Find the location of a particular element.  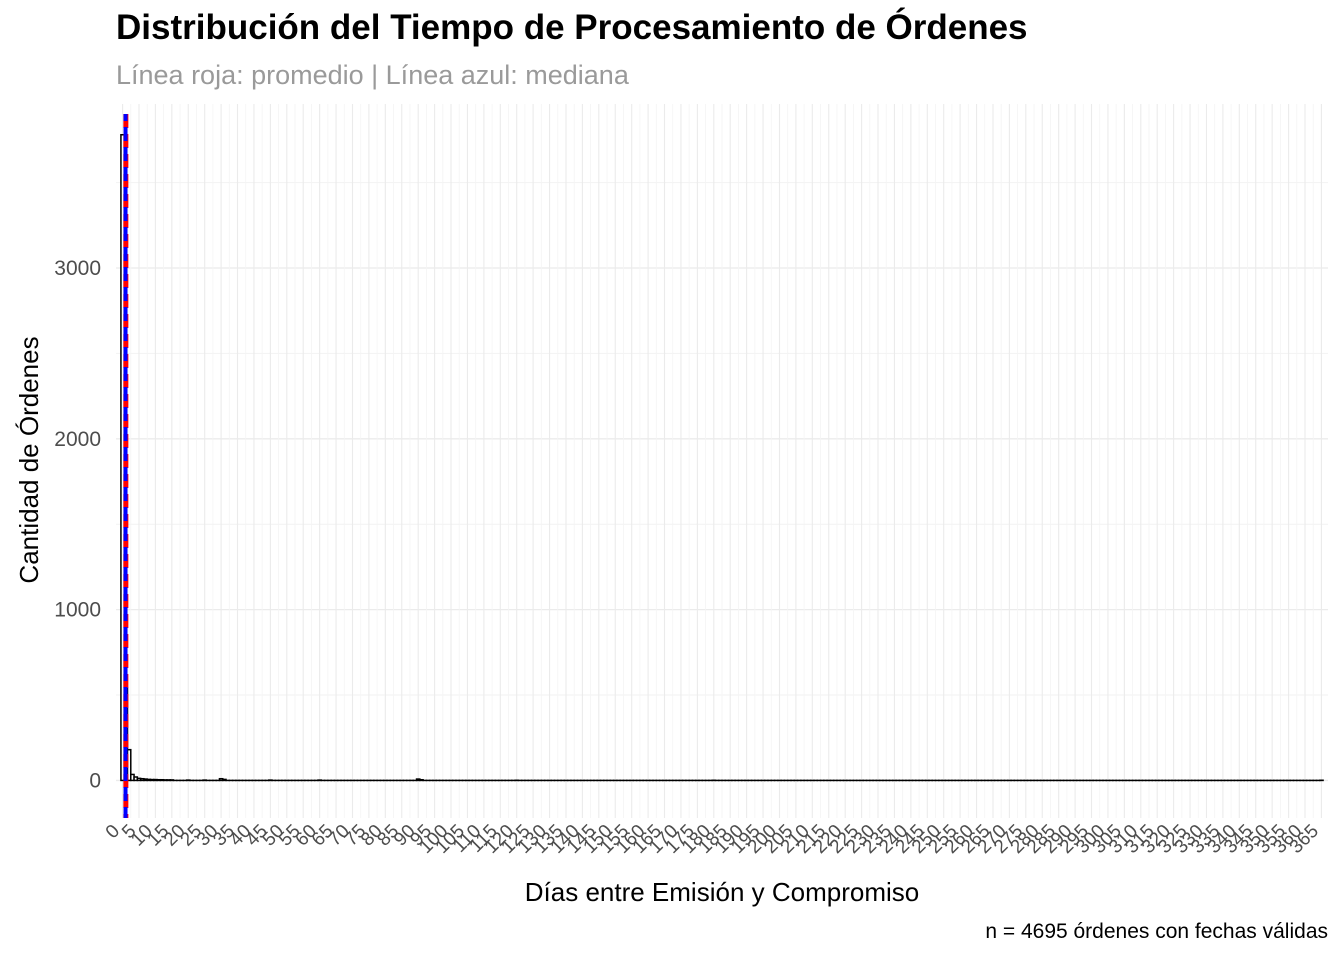

y-tick-label: 0 is located at coordinates (95, 780).